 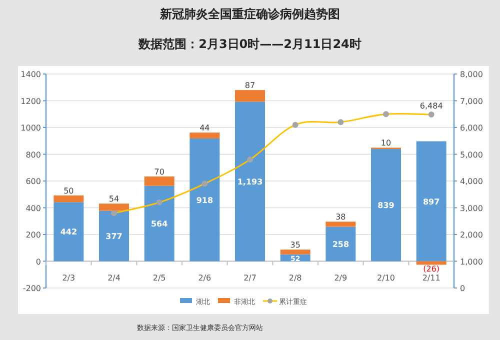 I want to click on x-tick-label: 2/7, so click(x=250, y=277).